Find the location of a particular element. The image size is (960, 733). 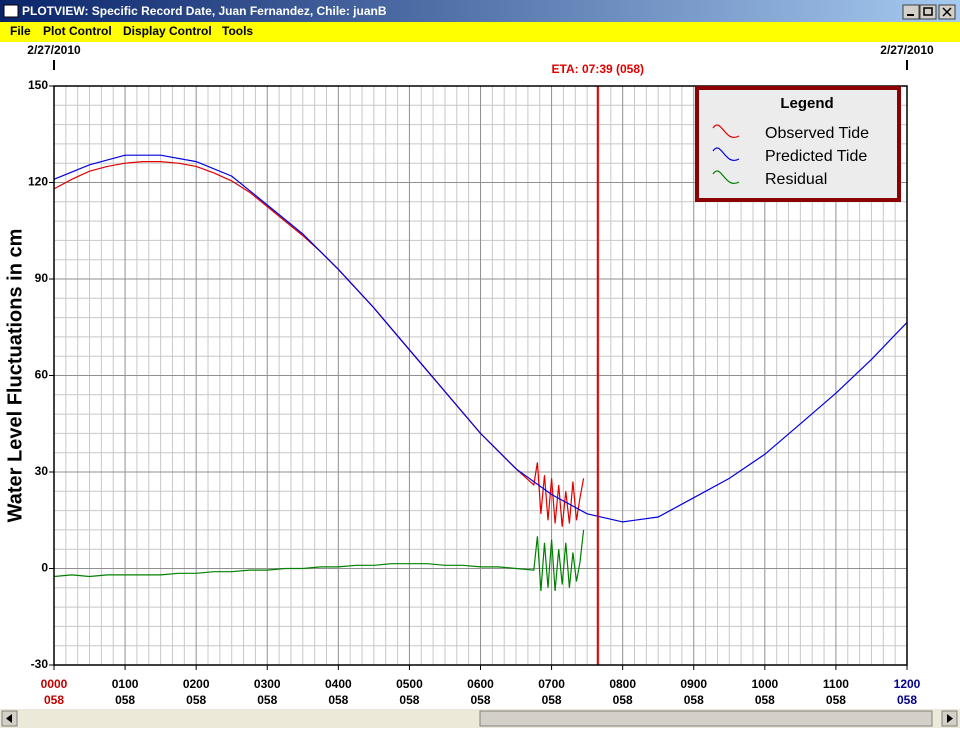

menu: File Plot Control Display Control Tools is located at coordinates (131, 31).